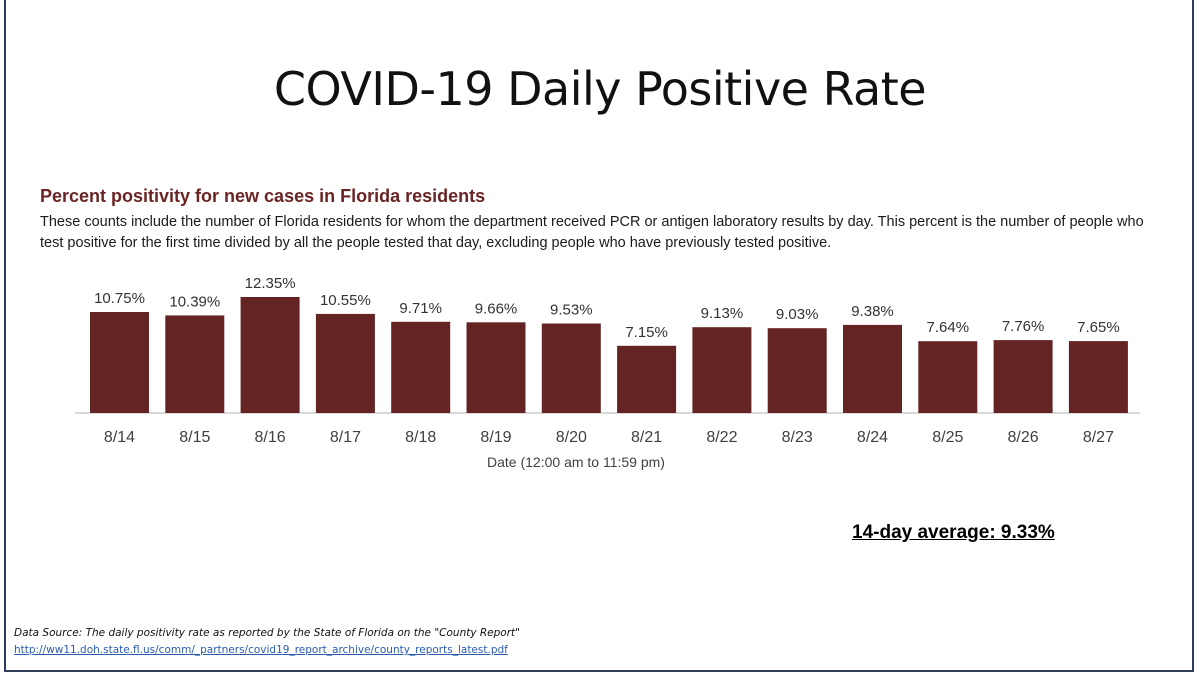 The width and height of the screenshot is (1200, 679). What do you see at coordinates (270, 437) in the screenshot?
I see `x-tick-label: 8/16` at bounding box center [270, 437].